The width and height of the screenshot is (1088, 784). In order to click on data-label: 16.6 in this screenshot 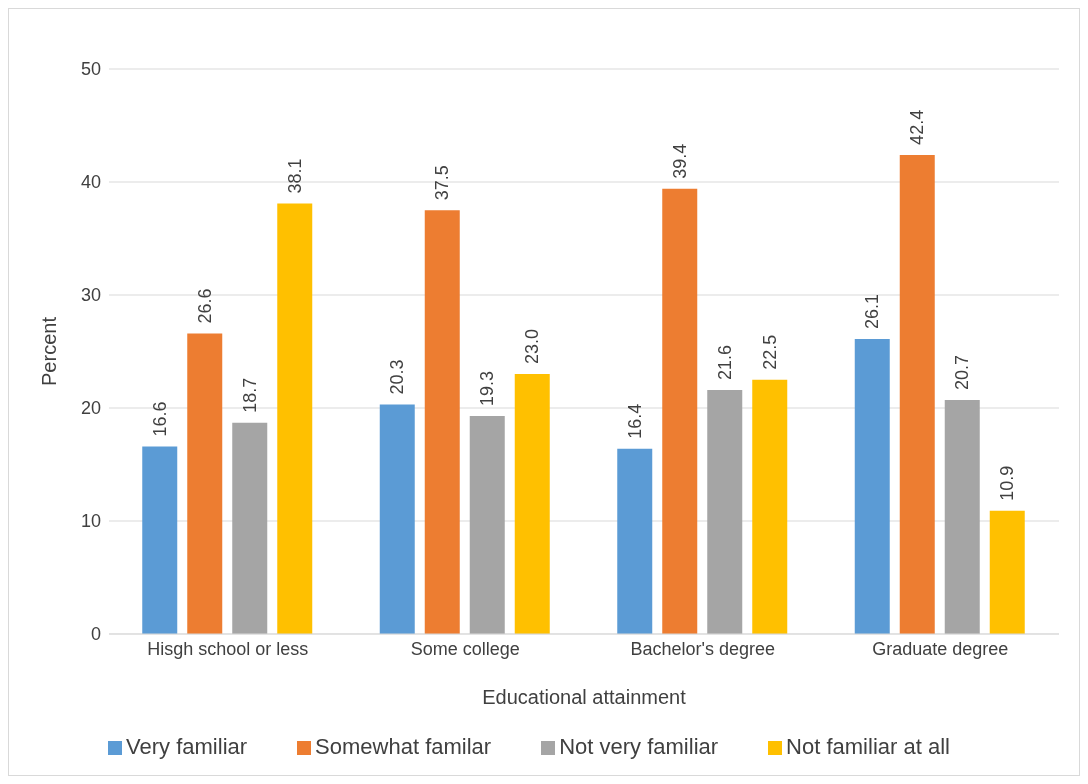, I will do `click(159, 419)`.